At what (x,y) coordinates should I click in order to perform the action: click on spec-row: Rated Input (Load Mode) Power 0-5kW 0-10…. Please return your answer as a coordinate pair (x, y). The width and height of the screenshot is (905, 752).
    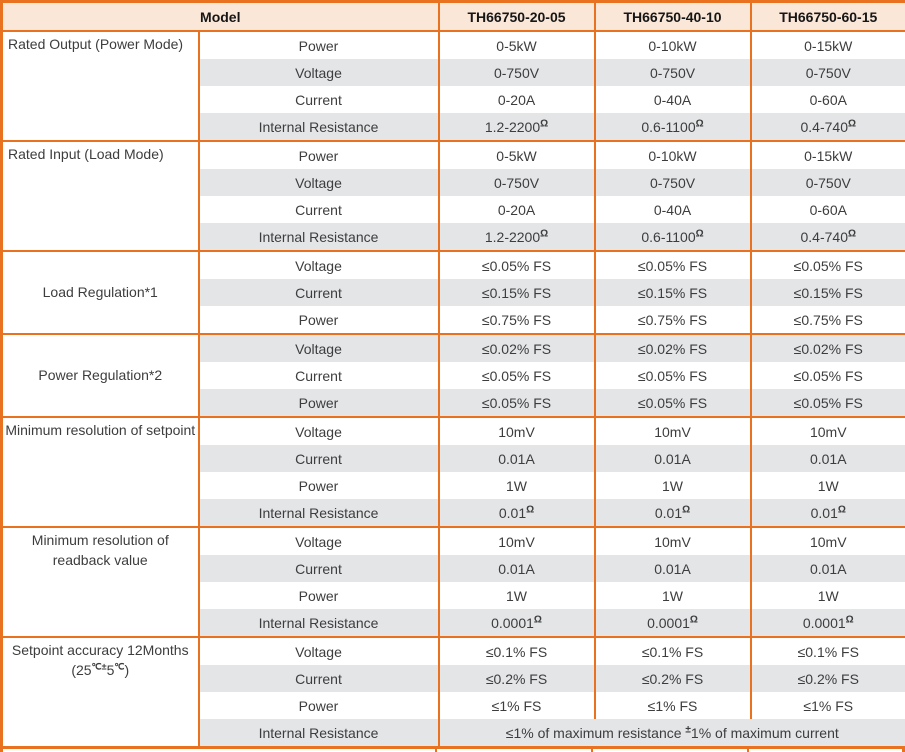
    Looking at the image, I should click on (453, 155).